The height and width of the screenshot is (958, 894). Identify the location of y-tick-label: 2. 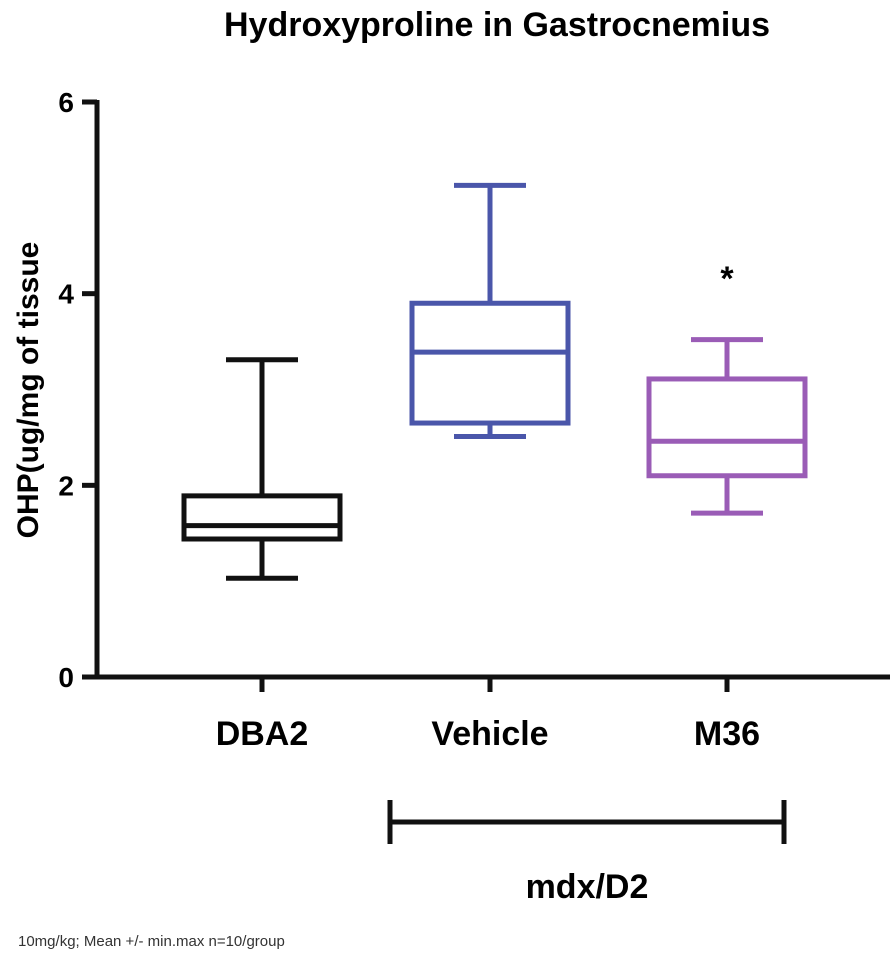
(66, 485).